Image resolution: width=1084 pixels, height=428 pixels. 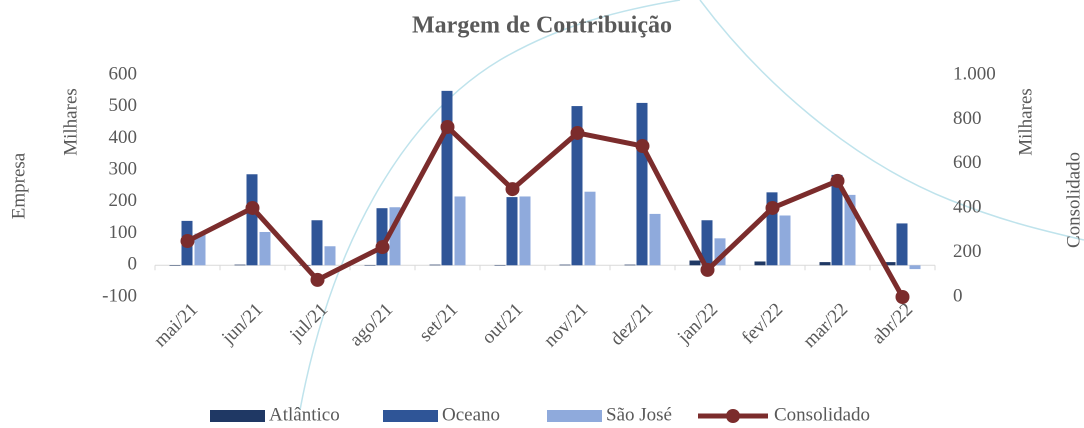 What do you see at coordinates (1025, 122) in the screenshot?
I see `y2-axis-unit: Milhares` at bounding box center [1025, 122].